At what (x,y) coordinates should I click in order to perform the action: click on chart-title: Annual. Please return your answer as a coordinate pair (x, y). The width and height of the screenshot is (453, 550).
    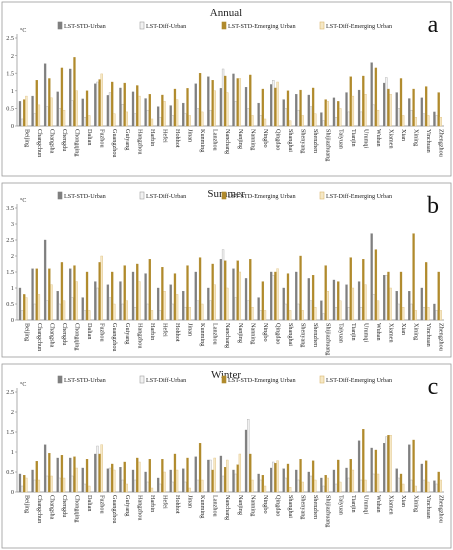
    Looking at the image, I should click on (226, 13).